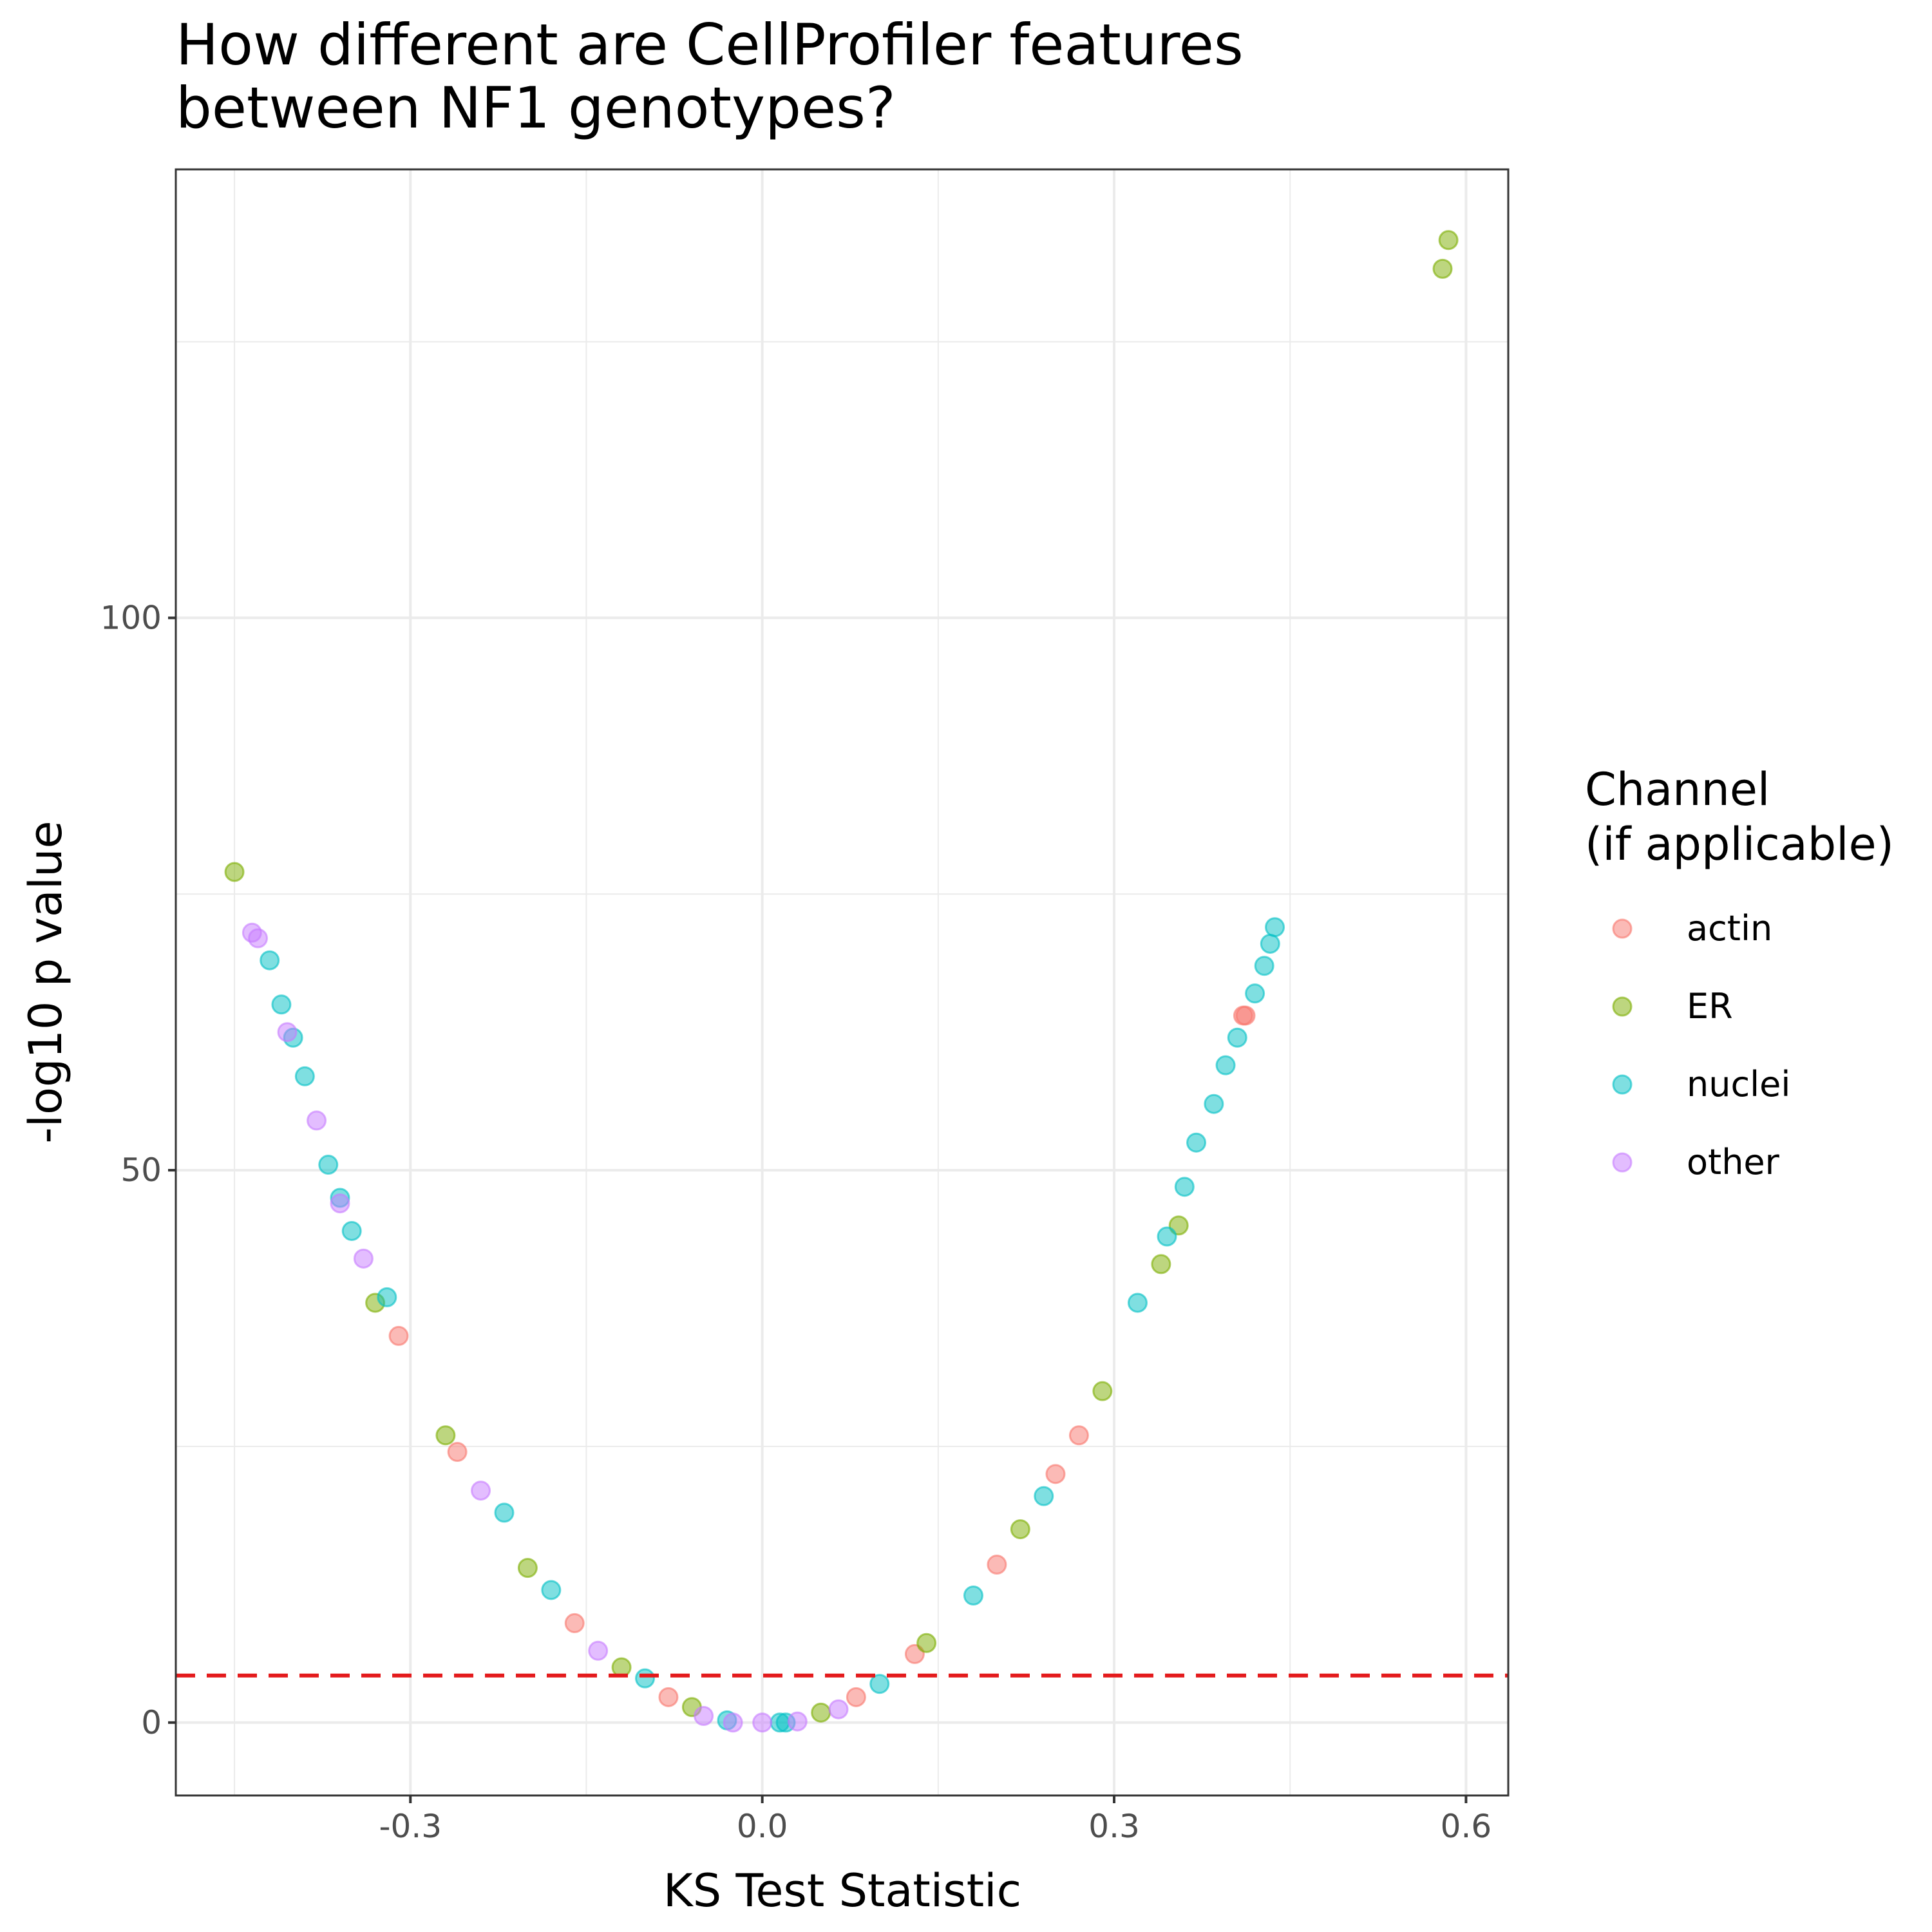 Image resolution: width=1932 pixels, height=1932 pixels. Describe the element at coordinates (411, 1826) in the screenshot. I see `x-tick-label: -0.3` at that location.